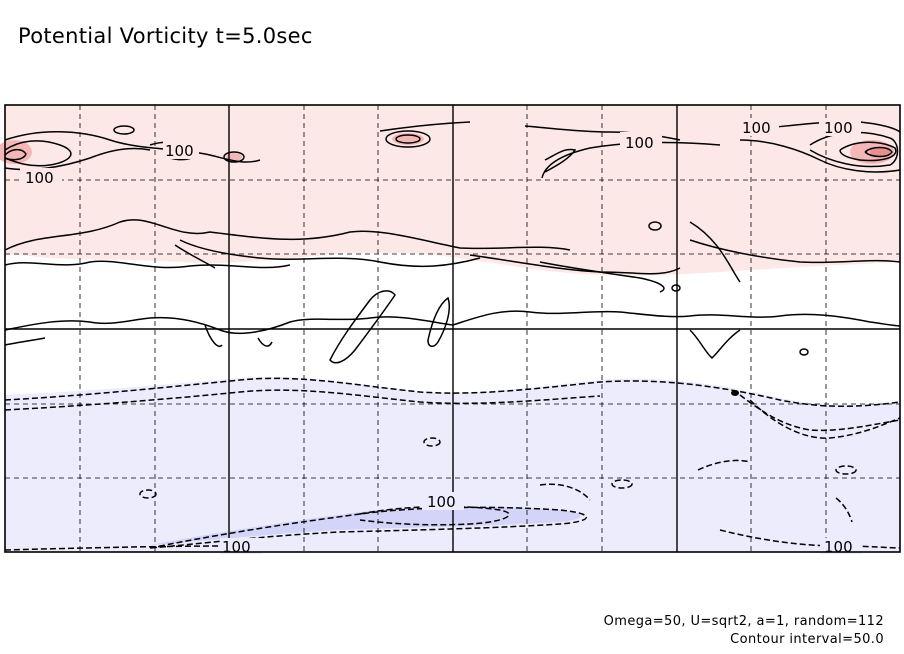 The width and height of the screenshot is (904, 654). What do you see at coordinates (16, 152) in the screenshot?
I see `positive-core-left` at bounding box center [16, 152].